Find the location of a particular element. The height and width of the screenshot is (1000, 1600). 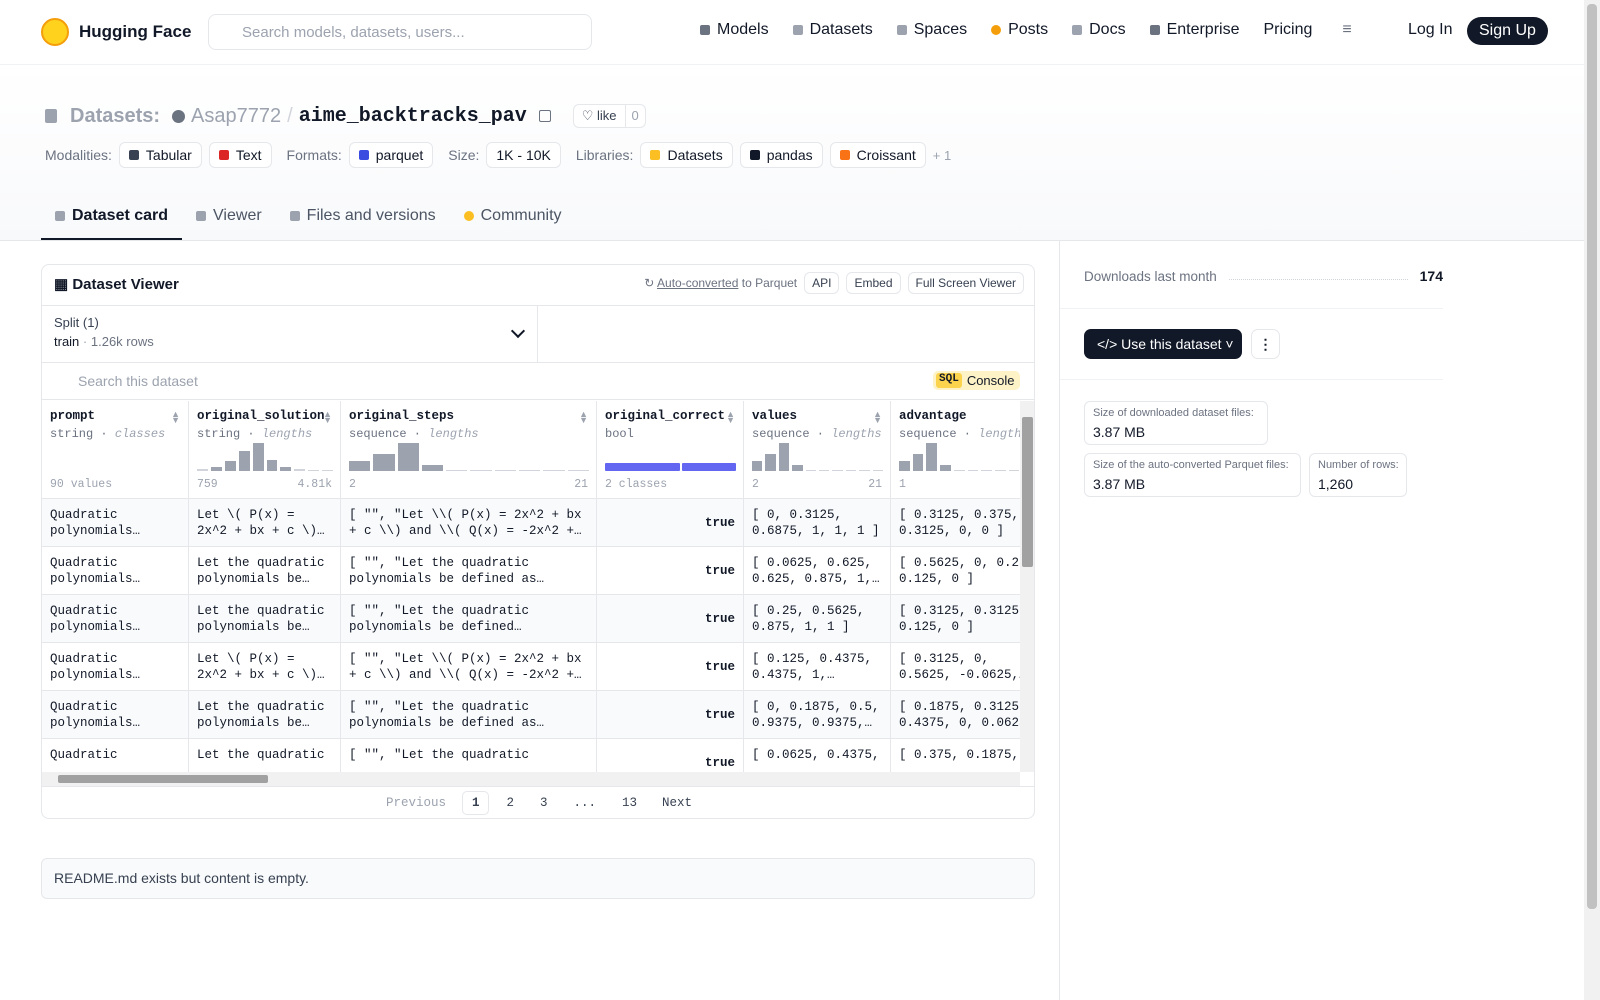

class-bar is located at coordinates (708, 467).